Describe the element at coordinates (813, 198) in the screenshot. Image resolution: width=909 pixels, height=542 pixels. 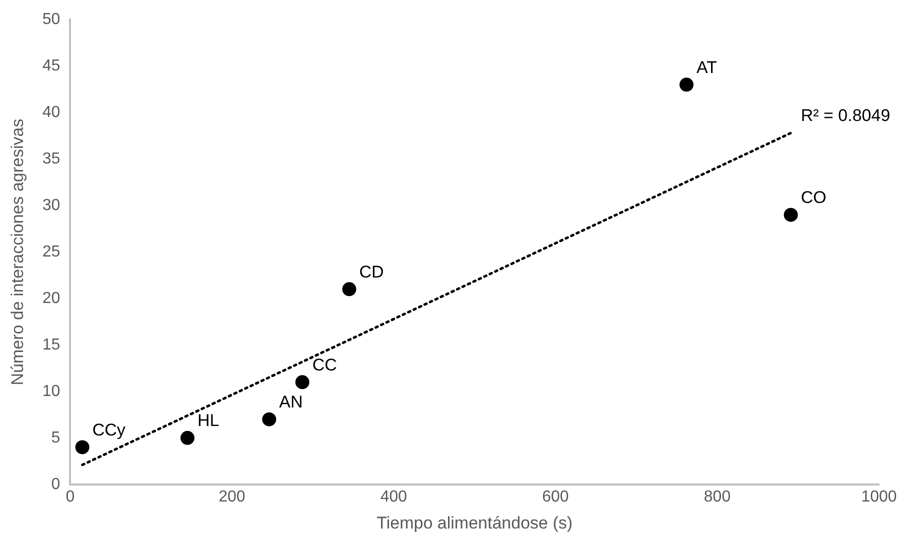
I see `annotation: CO` at that location.